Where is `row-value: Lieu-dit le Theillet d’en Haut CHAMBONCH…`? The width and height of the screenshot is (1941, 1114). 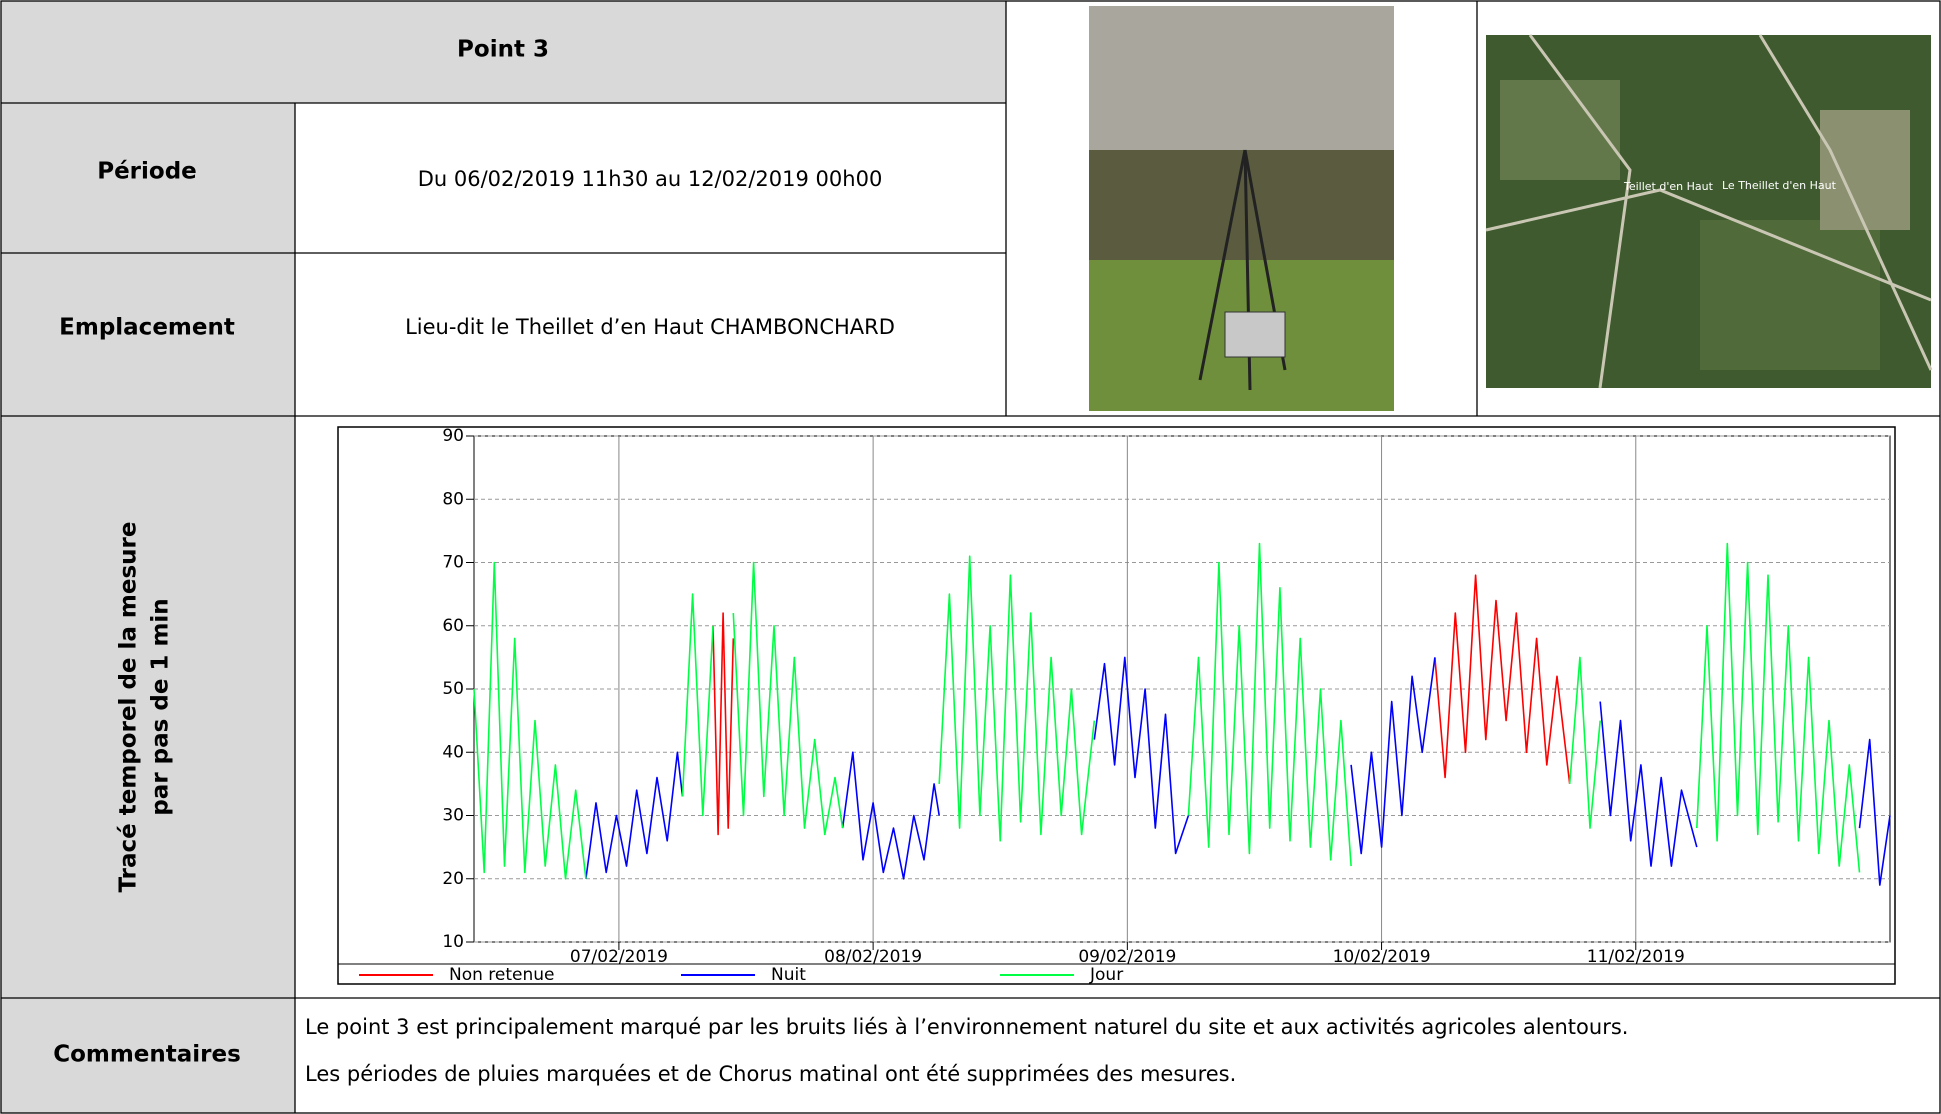 row-value: Lieu-dit le Theillet d’en Haut CHAMBONCH… is located at coordinates (650, 327).